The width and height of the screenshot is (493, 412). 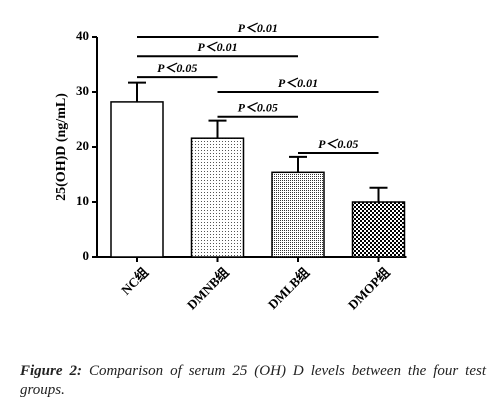 I want to click on x-tick-label: DMOP组, so click(x=369, y=289).